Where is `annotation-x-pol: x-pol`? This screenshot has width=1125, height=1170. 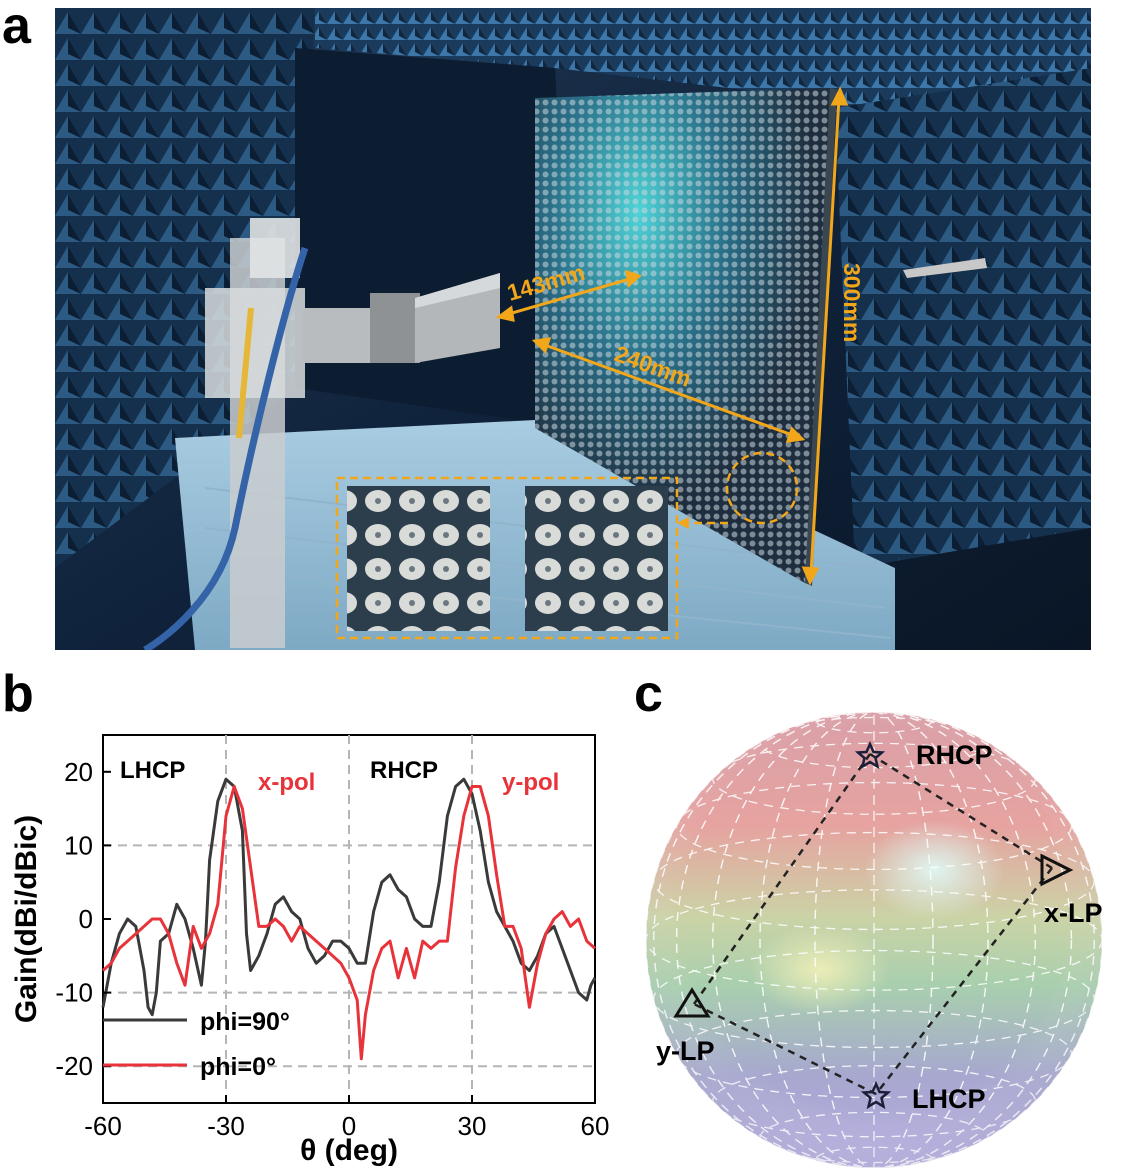
annotation-x-pol: x-pol is located at coordinates (286, 782).